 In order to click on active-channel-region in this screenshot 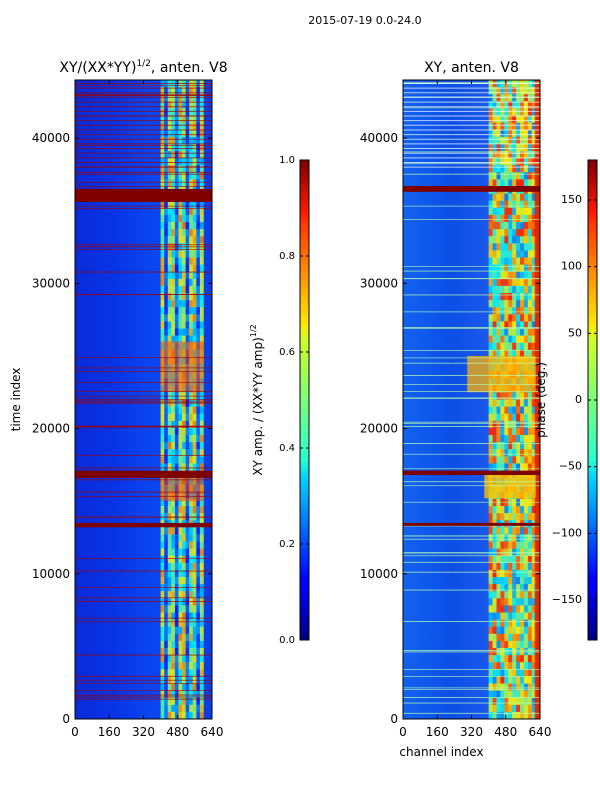, I will do `click(512, 400)`.